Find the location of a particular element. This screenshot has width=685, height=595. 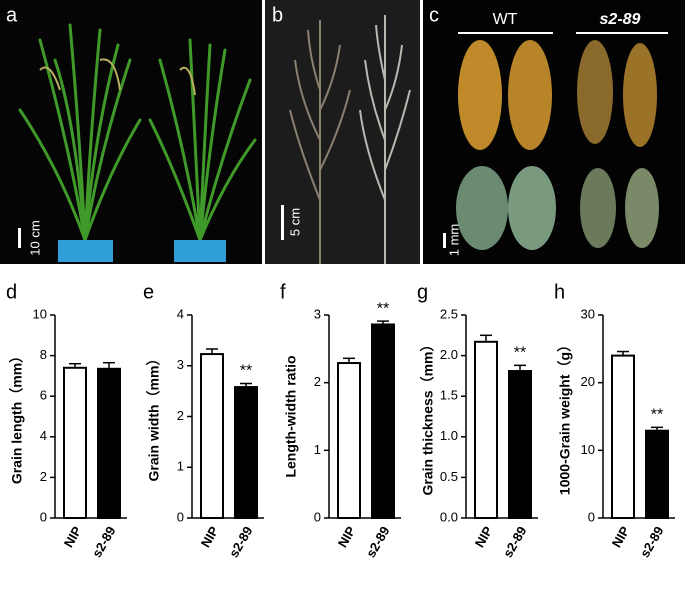

scale-label: 10 cm is located at coordinates (34, 237).